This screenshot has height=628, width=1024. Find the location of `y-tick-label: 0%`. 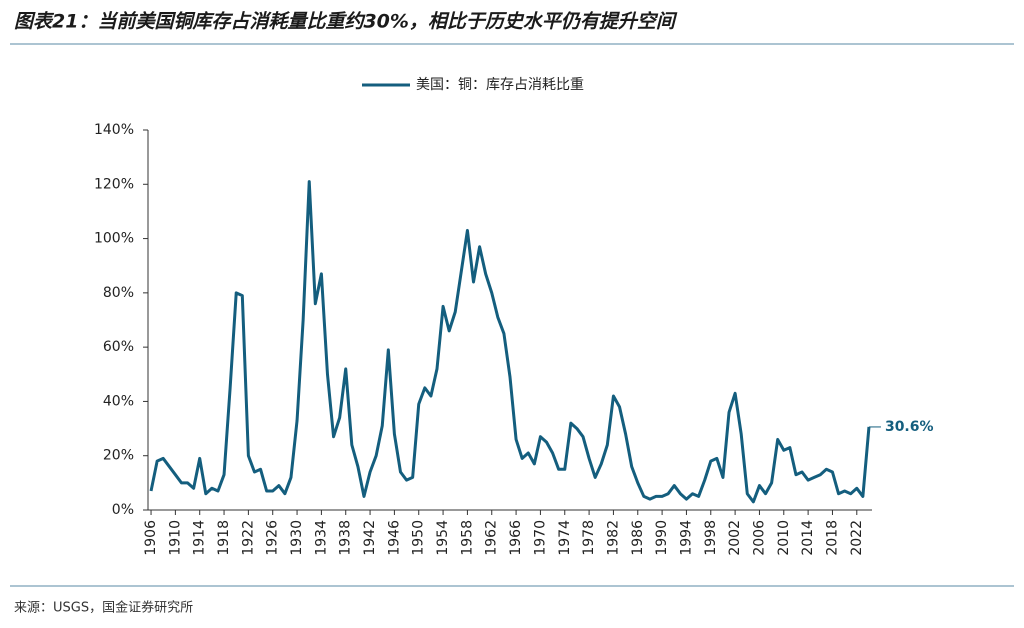

y-tick-label: 0% is located at coordinates (123, 510).